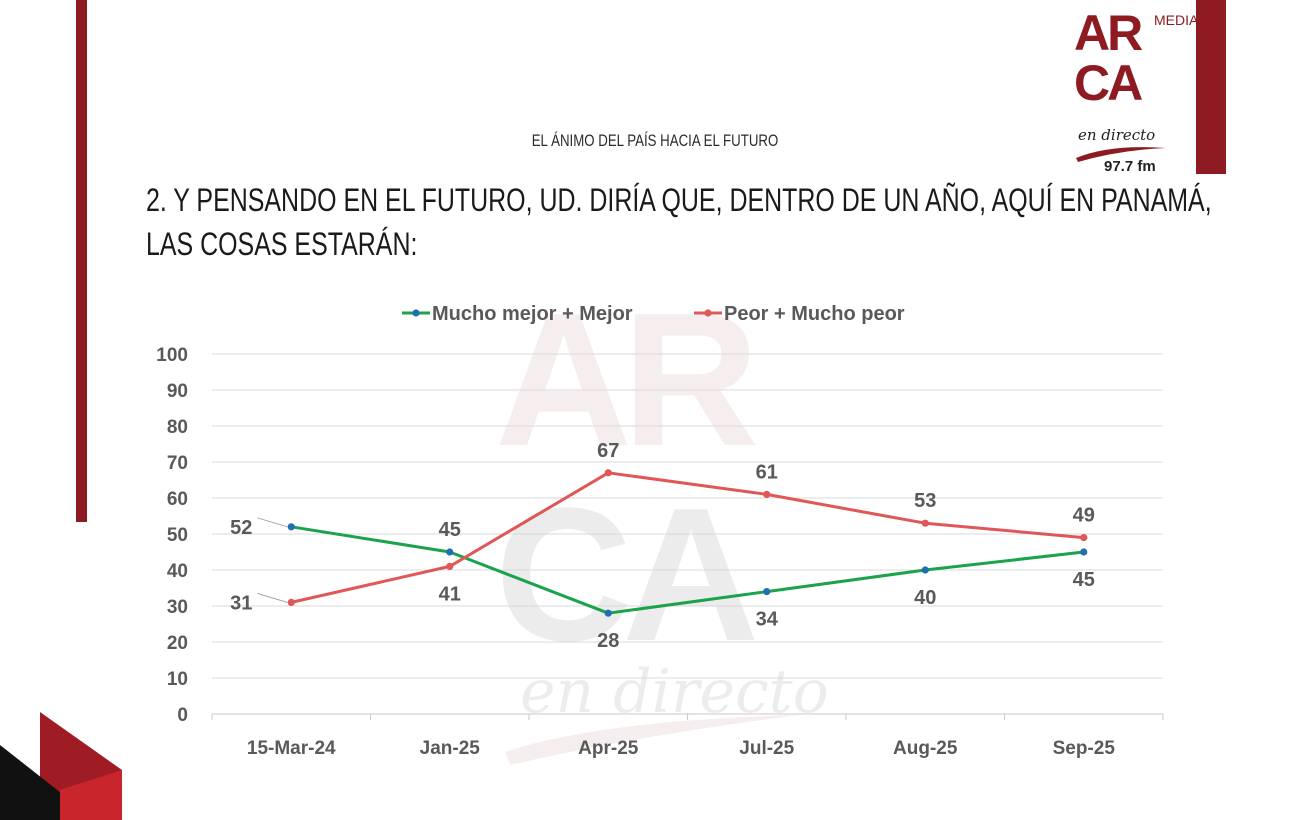  What do you see at coordinates (182, 715) in the screenshot?
I see `y-tick-label: 0` at bounding box center [182, 715].